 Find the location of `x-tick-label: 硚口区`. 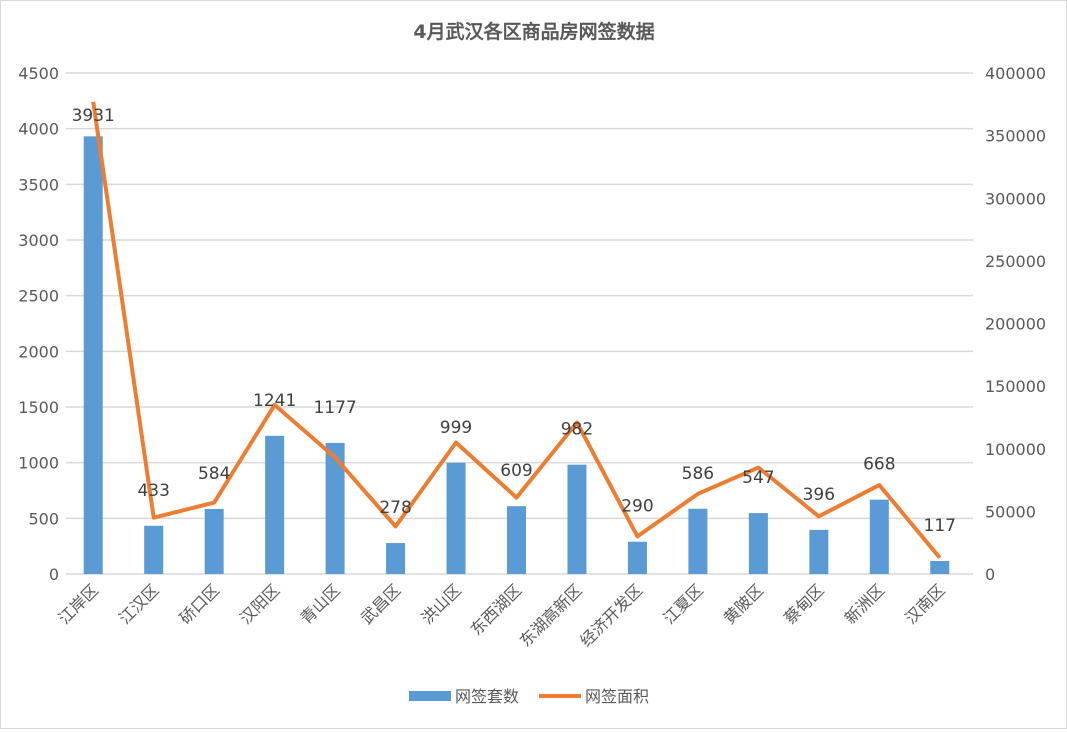

x-tick-label: 硚口区 is located at coordinates (199, 603).